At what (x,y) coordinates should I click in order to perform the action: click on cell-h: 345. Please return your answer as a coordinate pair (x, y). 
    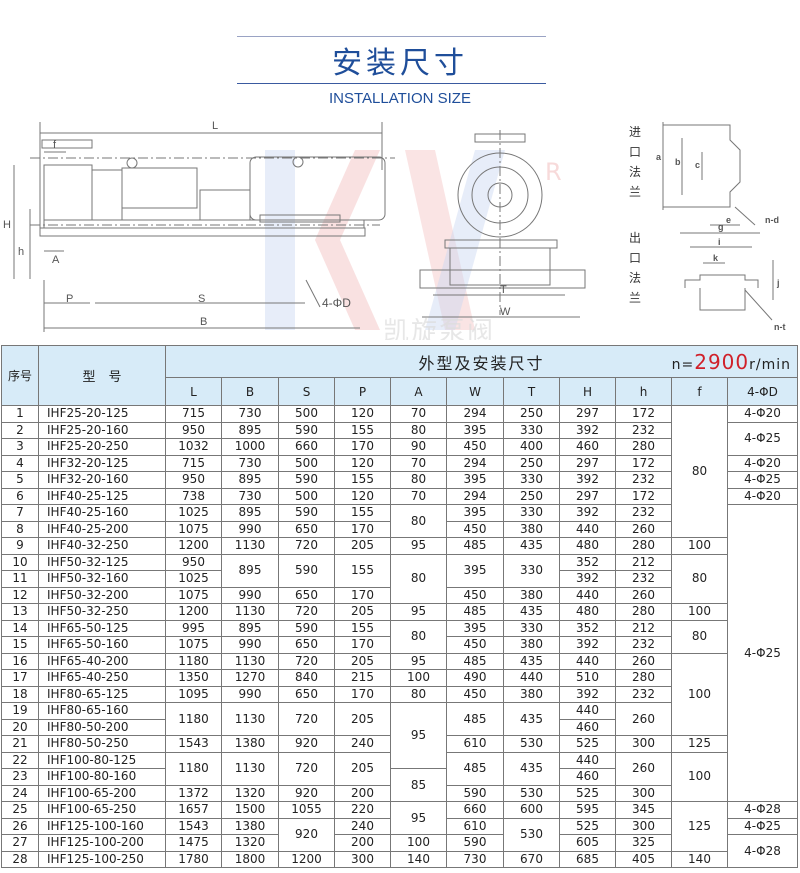
    Looking at the image, I should click on (643, 810).